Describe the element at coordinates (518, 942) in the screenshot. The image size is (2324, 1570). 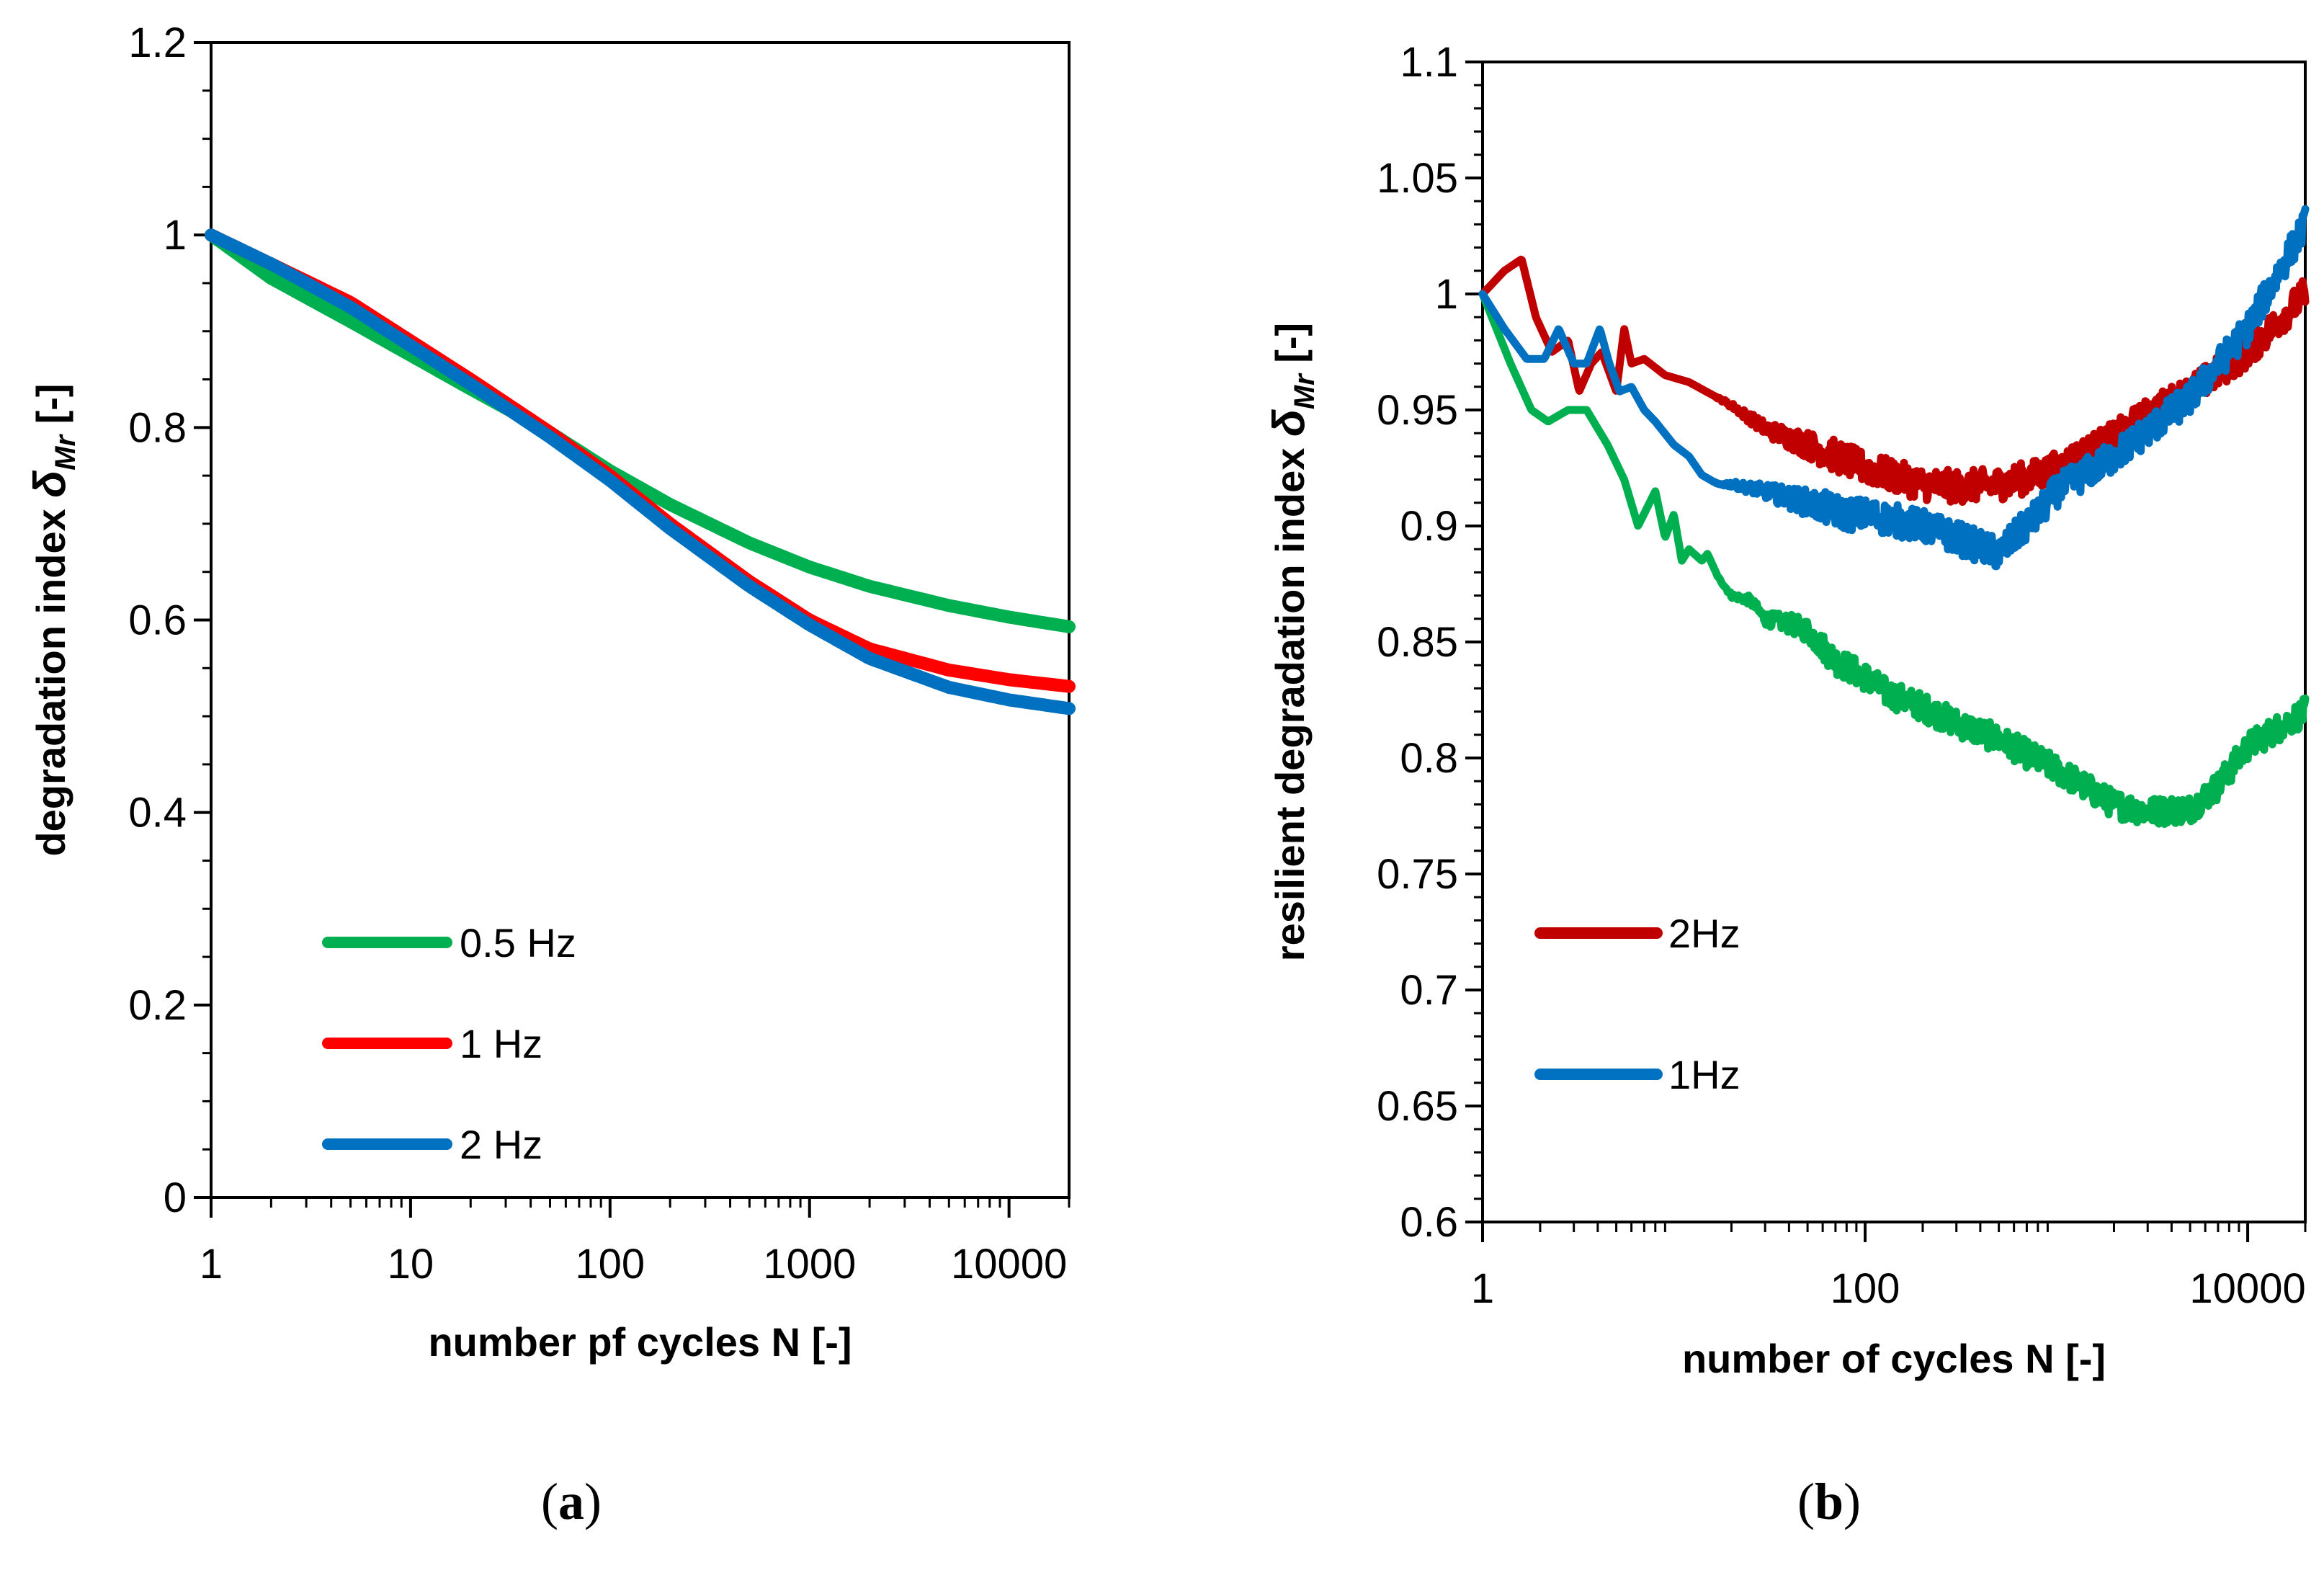
I see `legend-label: 0.5 Hz` at that location.